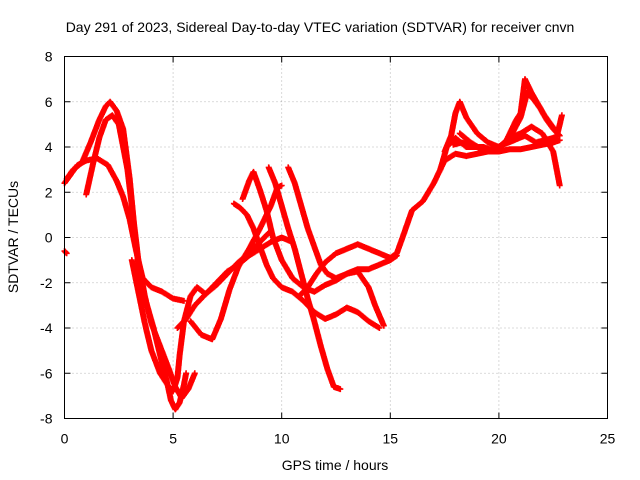 The height and width of the screenshot is (480, 640). Describe the element at coordinates (49, 238) in the screenshot. I see `y-tick-label: 0` at that location.